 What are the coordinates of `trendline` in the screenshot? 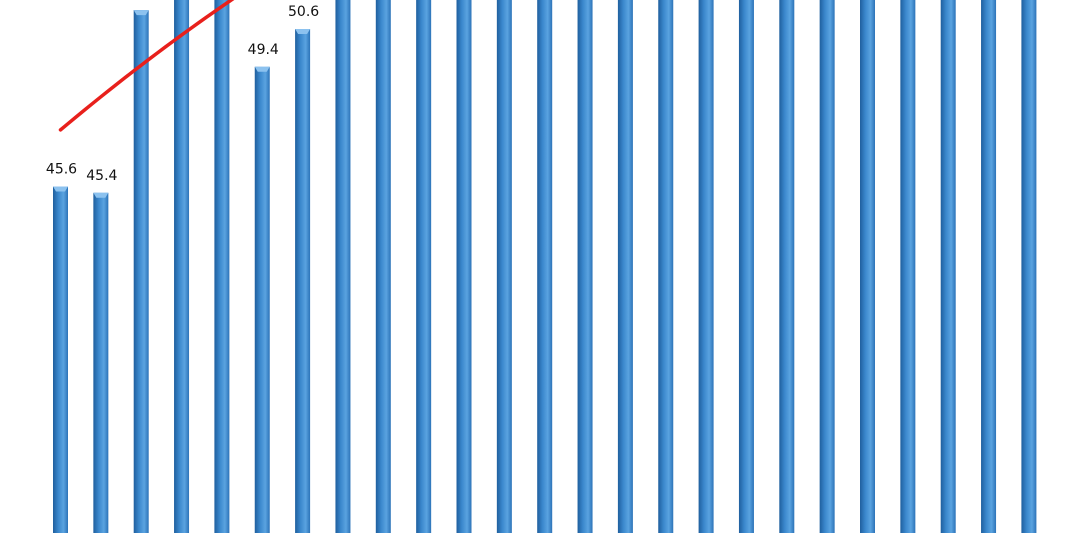 It's located at (146, 66).